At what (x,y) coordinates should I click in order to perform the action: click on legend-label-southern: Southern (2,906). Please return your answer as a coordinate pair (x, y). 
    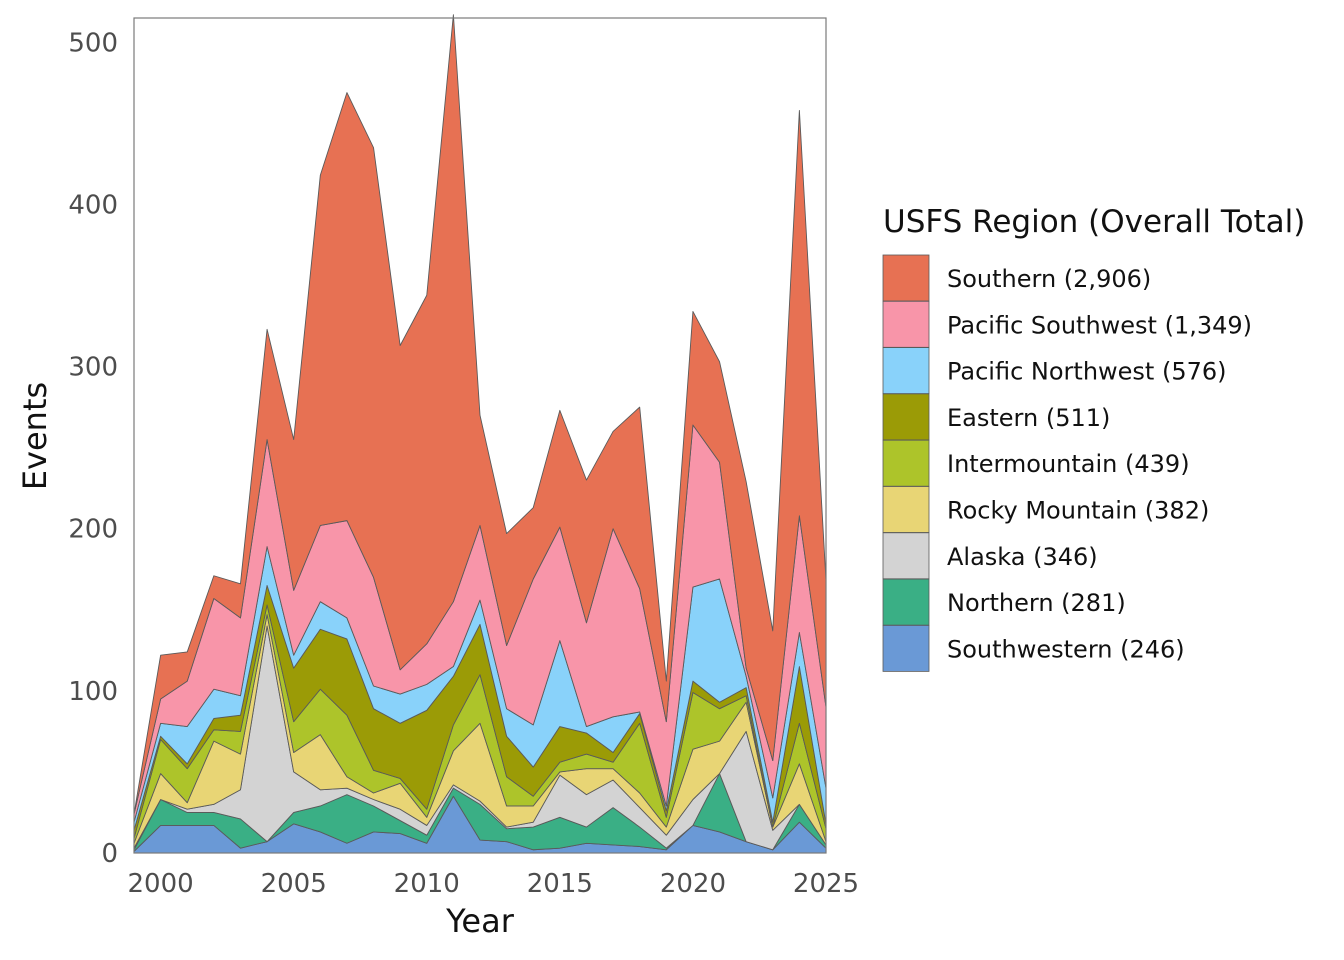
    Looking at the image, I should click on (1049, 279).